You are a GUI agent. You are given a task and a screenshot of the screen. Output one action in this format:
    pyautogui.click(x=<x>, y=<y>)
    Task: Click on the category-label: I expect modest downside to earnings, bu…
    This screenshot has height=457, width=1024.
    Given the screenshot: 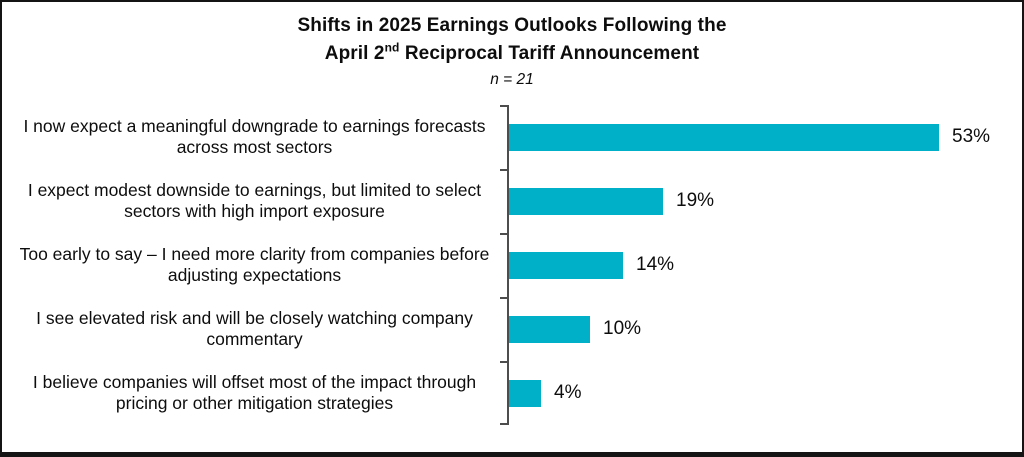 What is the action you would take?
    pyautogui.click(x=254, y=200)
    